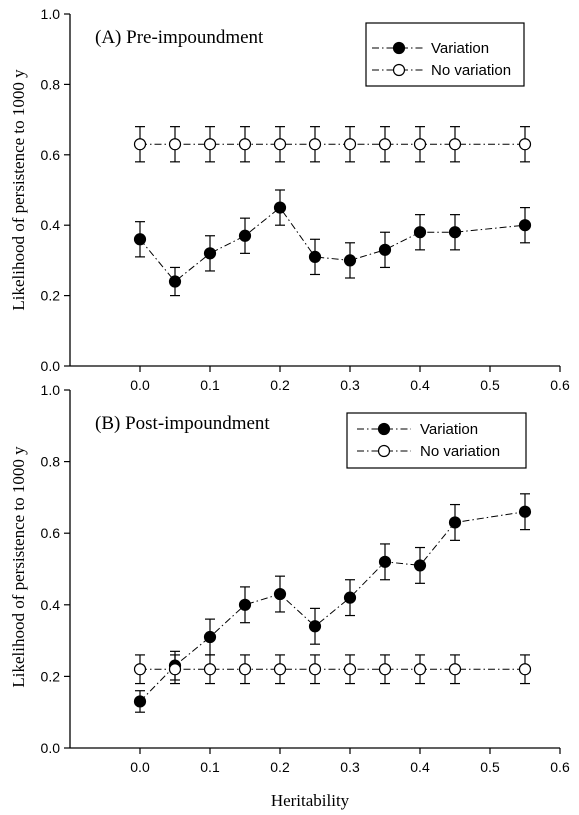  I want to click on x-tick-label-b: 0.6, so click(560, 767).